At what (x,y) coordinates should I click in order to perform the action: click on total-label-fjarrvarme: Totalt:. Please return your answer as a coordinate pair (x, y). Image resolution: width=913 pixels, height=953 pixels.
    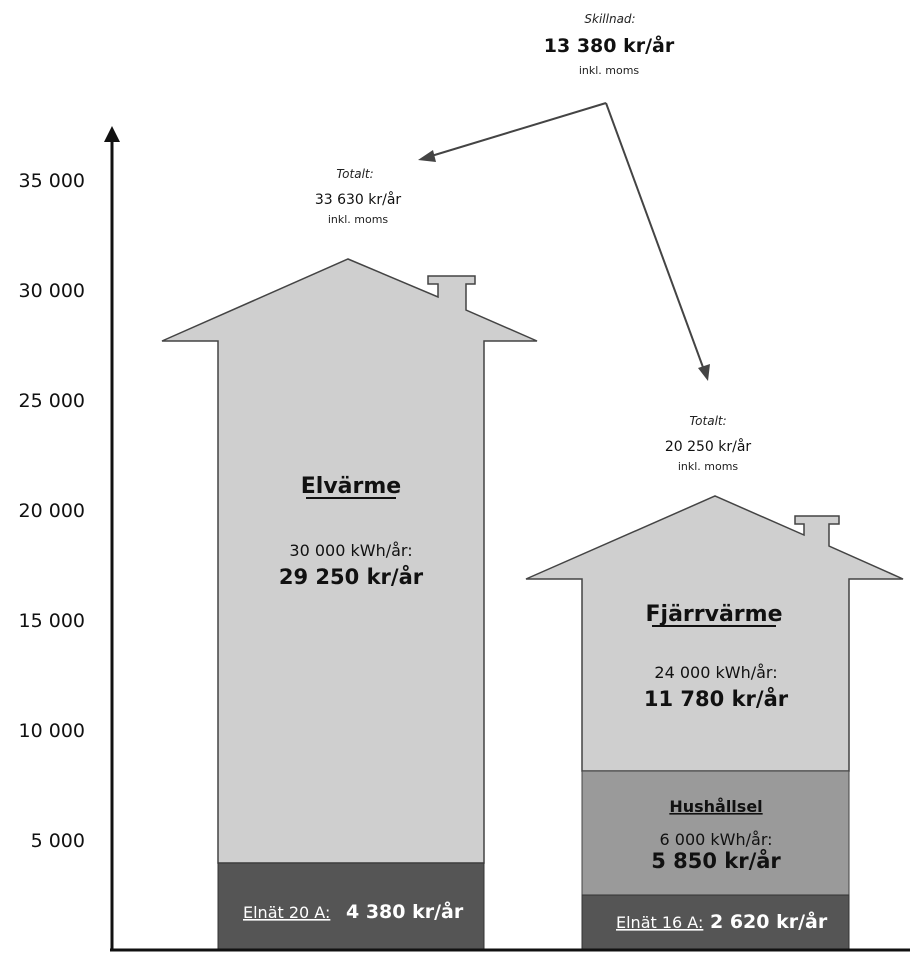
    Looking at the image, I should click on (707, 421).